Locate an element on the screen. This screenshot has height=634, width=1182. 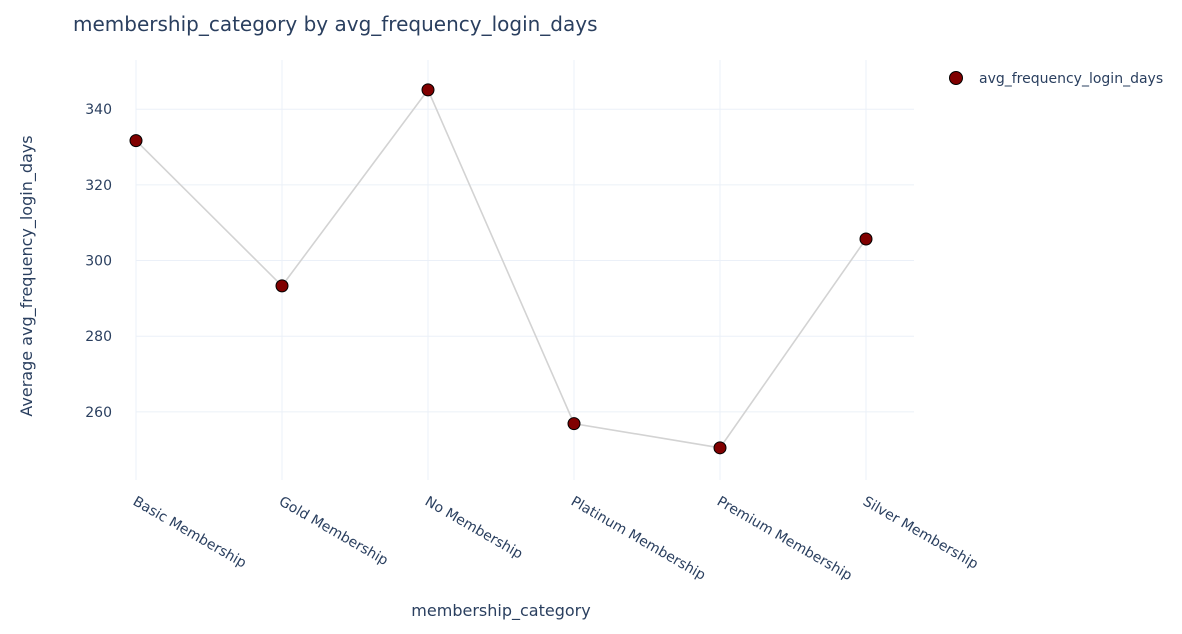
y-tick-label: 320 is located at coordinates (98, 186).